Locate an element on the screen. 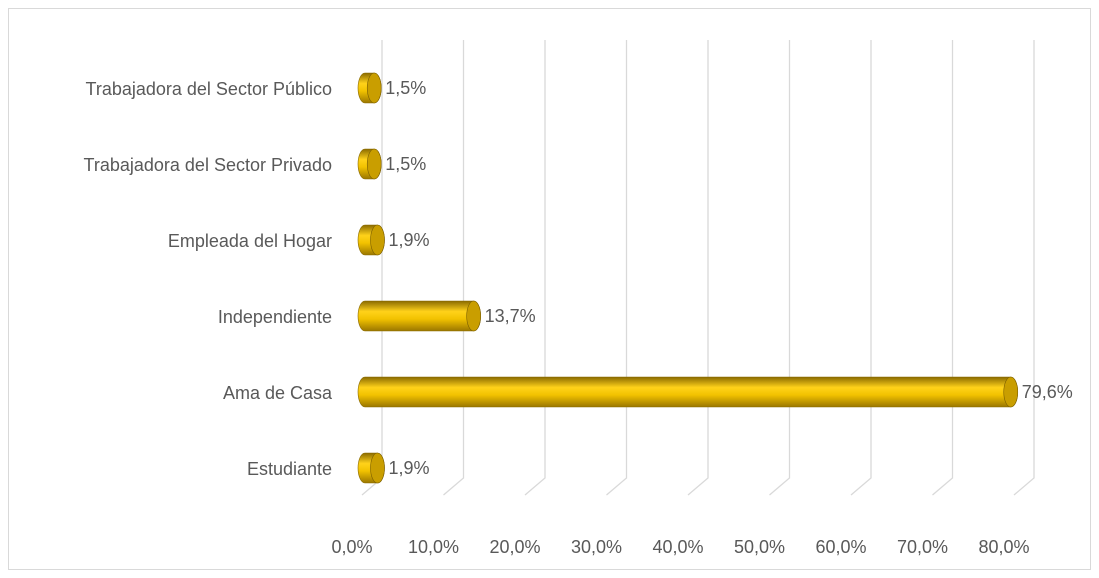 The image size is (1099, 578). x-tick-label: 70,0% is located at coordinates (922, 547).